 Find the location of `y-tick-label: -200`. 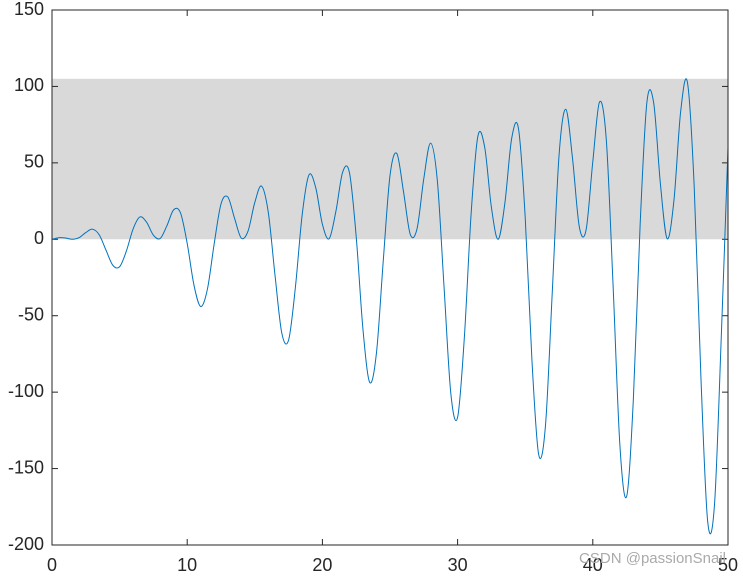

y-tick-label: -200 is located at coordinates (26, 544).